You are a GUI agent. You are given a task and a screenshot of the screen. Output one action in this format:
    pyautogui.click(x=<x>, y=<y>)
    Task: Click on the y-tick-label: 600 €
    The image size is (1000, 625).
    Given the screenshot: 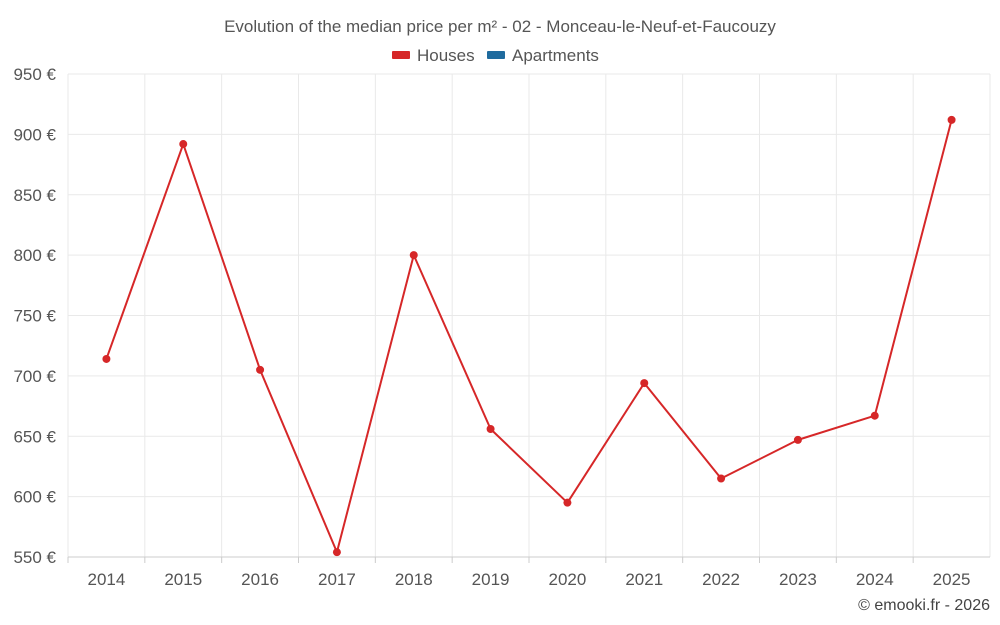 What is the action you would take?
    pyautogui.click(x=34, y=497)
    